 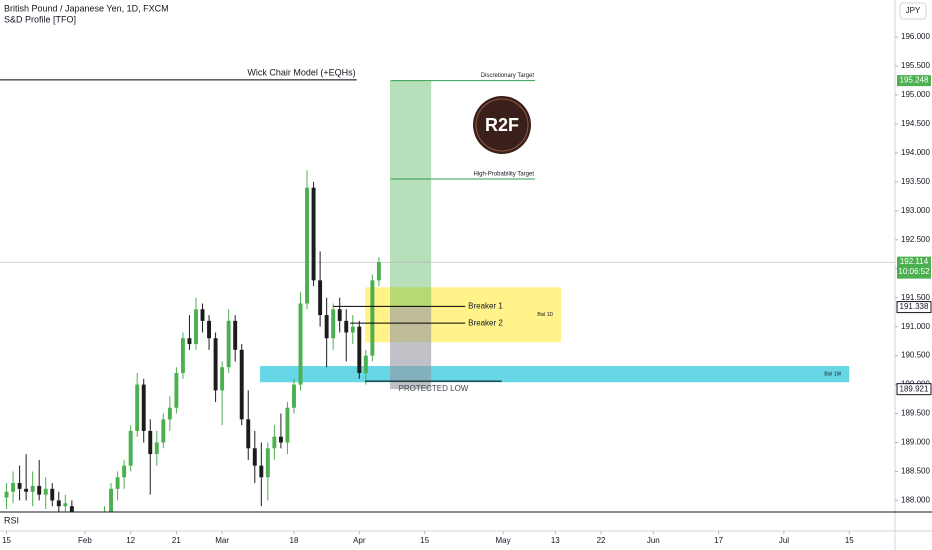 I want to click on logo-circle, so click(x=502, y=125).